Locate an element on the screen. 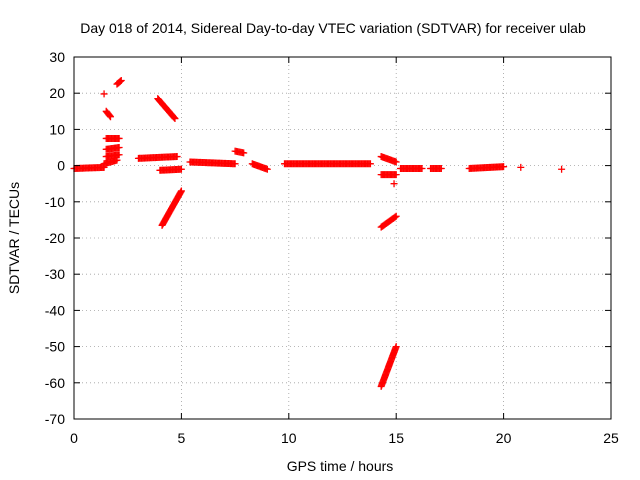 The width and height of the screenshot is (640, 480). x-axis-label: GPS time / hours is located at coordinates (340, 466).